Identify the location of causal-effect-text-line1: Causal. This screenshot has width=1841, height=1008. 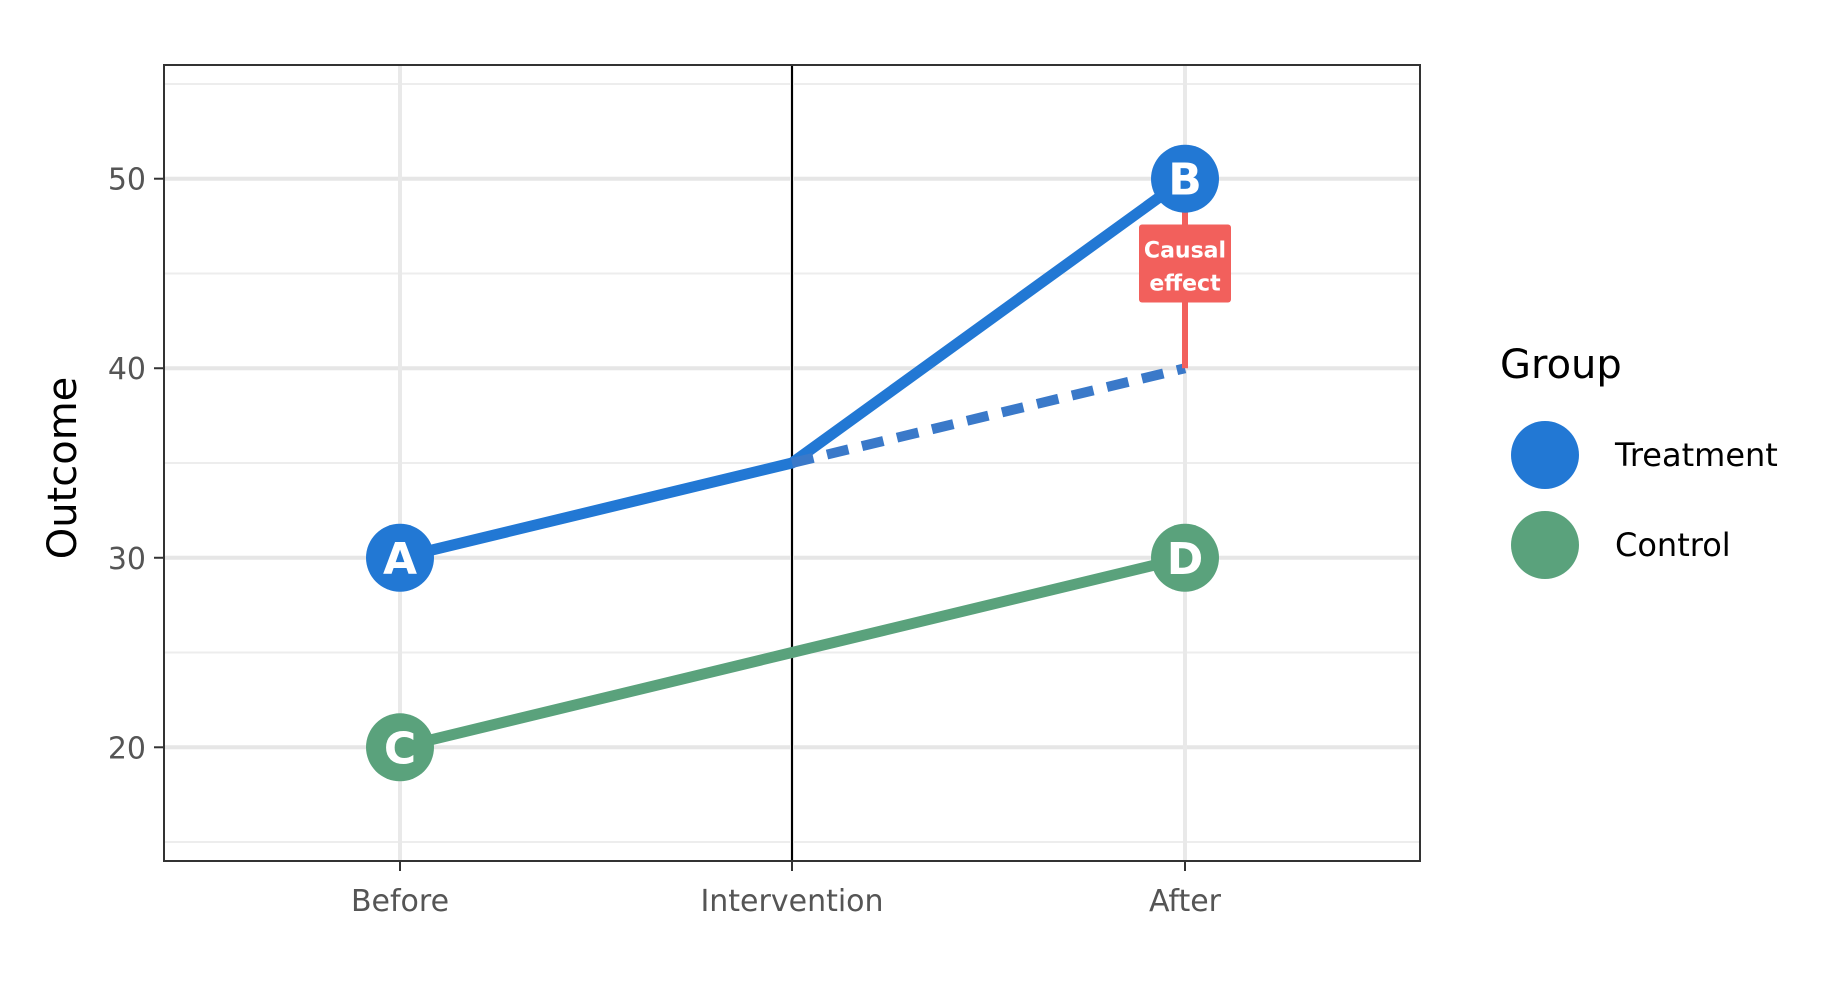
(1185, 250).